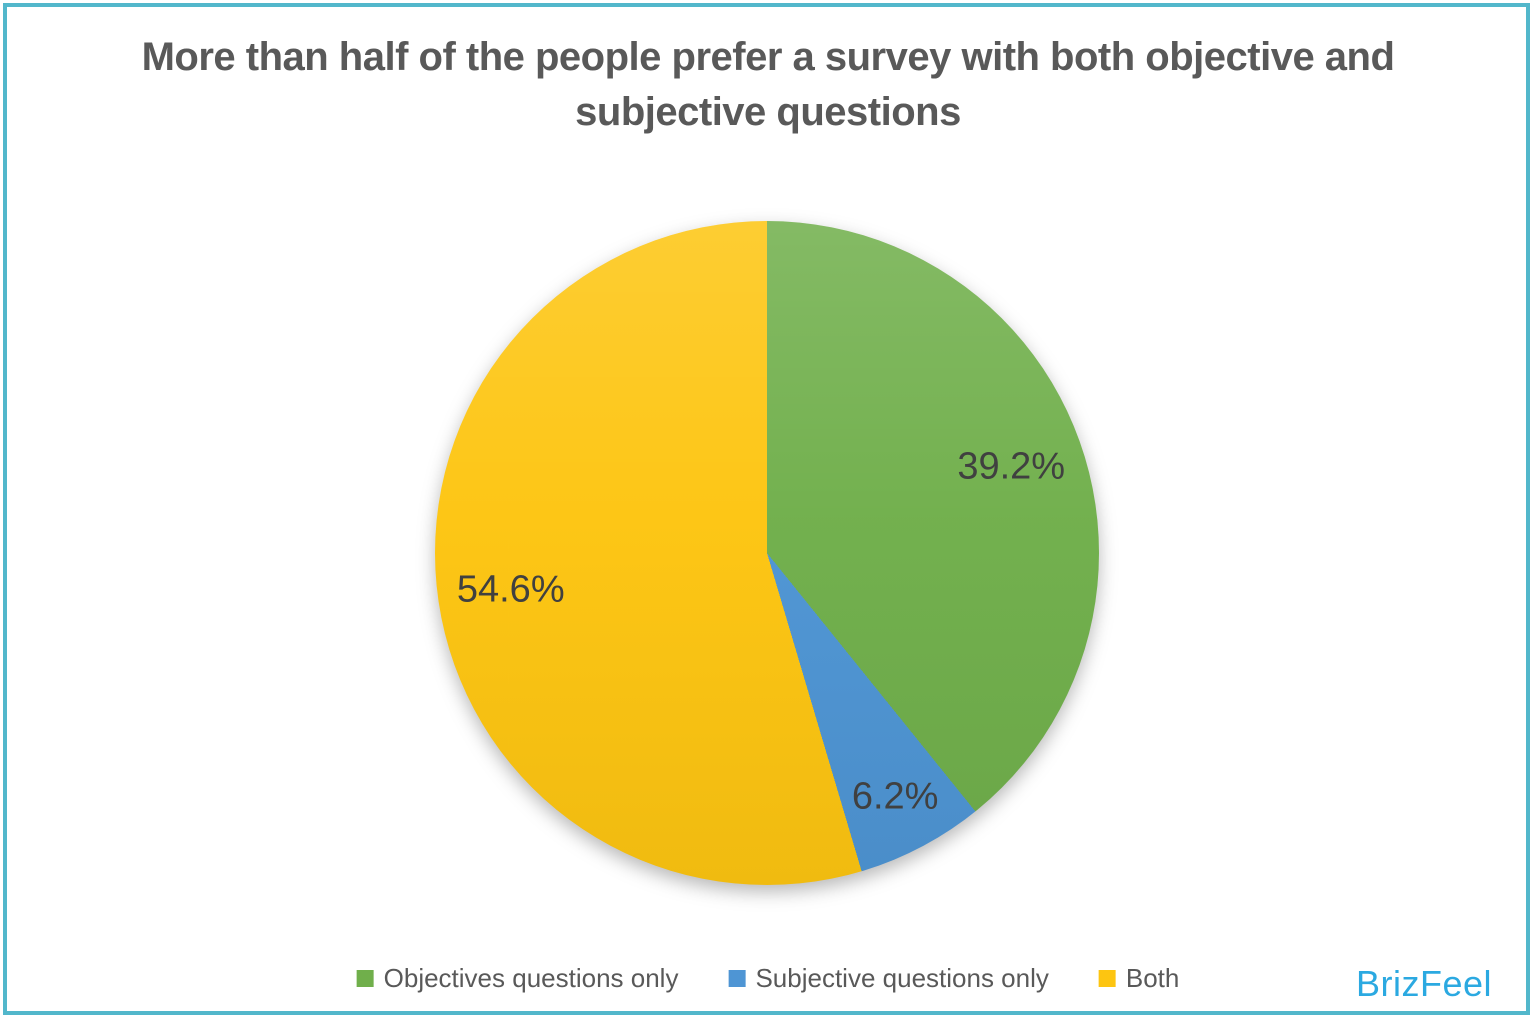 The width and height of the screenshot is (1536, 1023). I want to click on legend-label-both: Both, so click(1152, 978).